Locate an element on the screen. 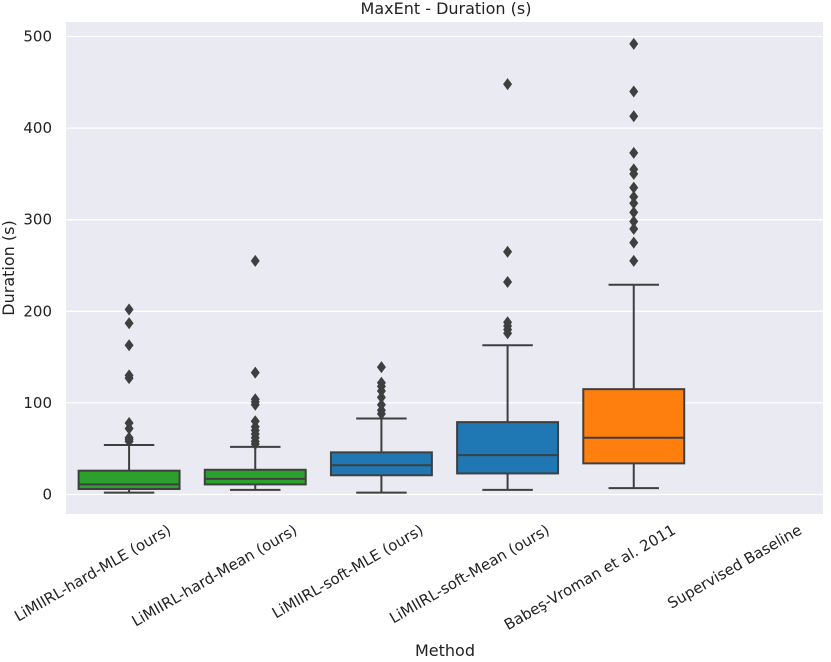  chart-title: MaxEnt - Duration (s) is located at coordinates (446, 9).